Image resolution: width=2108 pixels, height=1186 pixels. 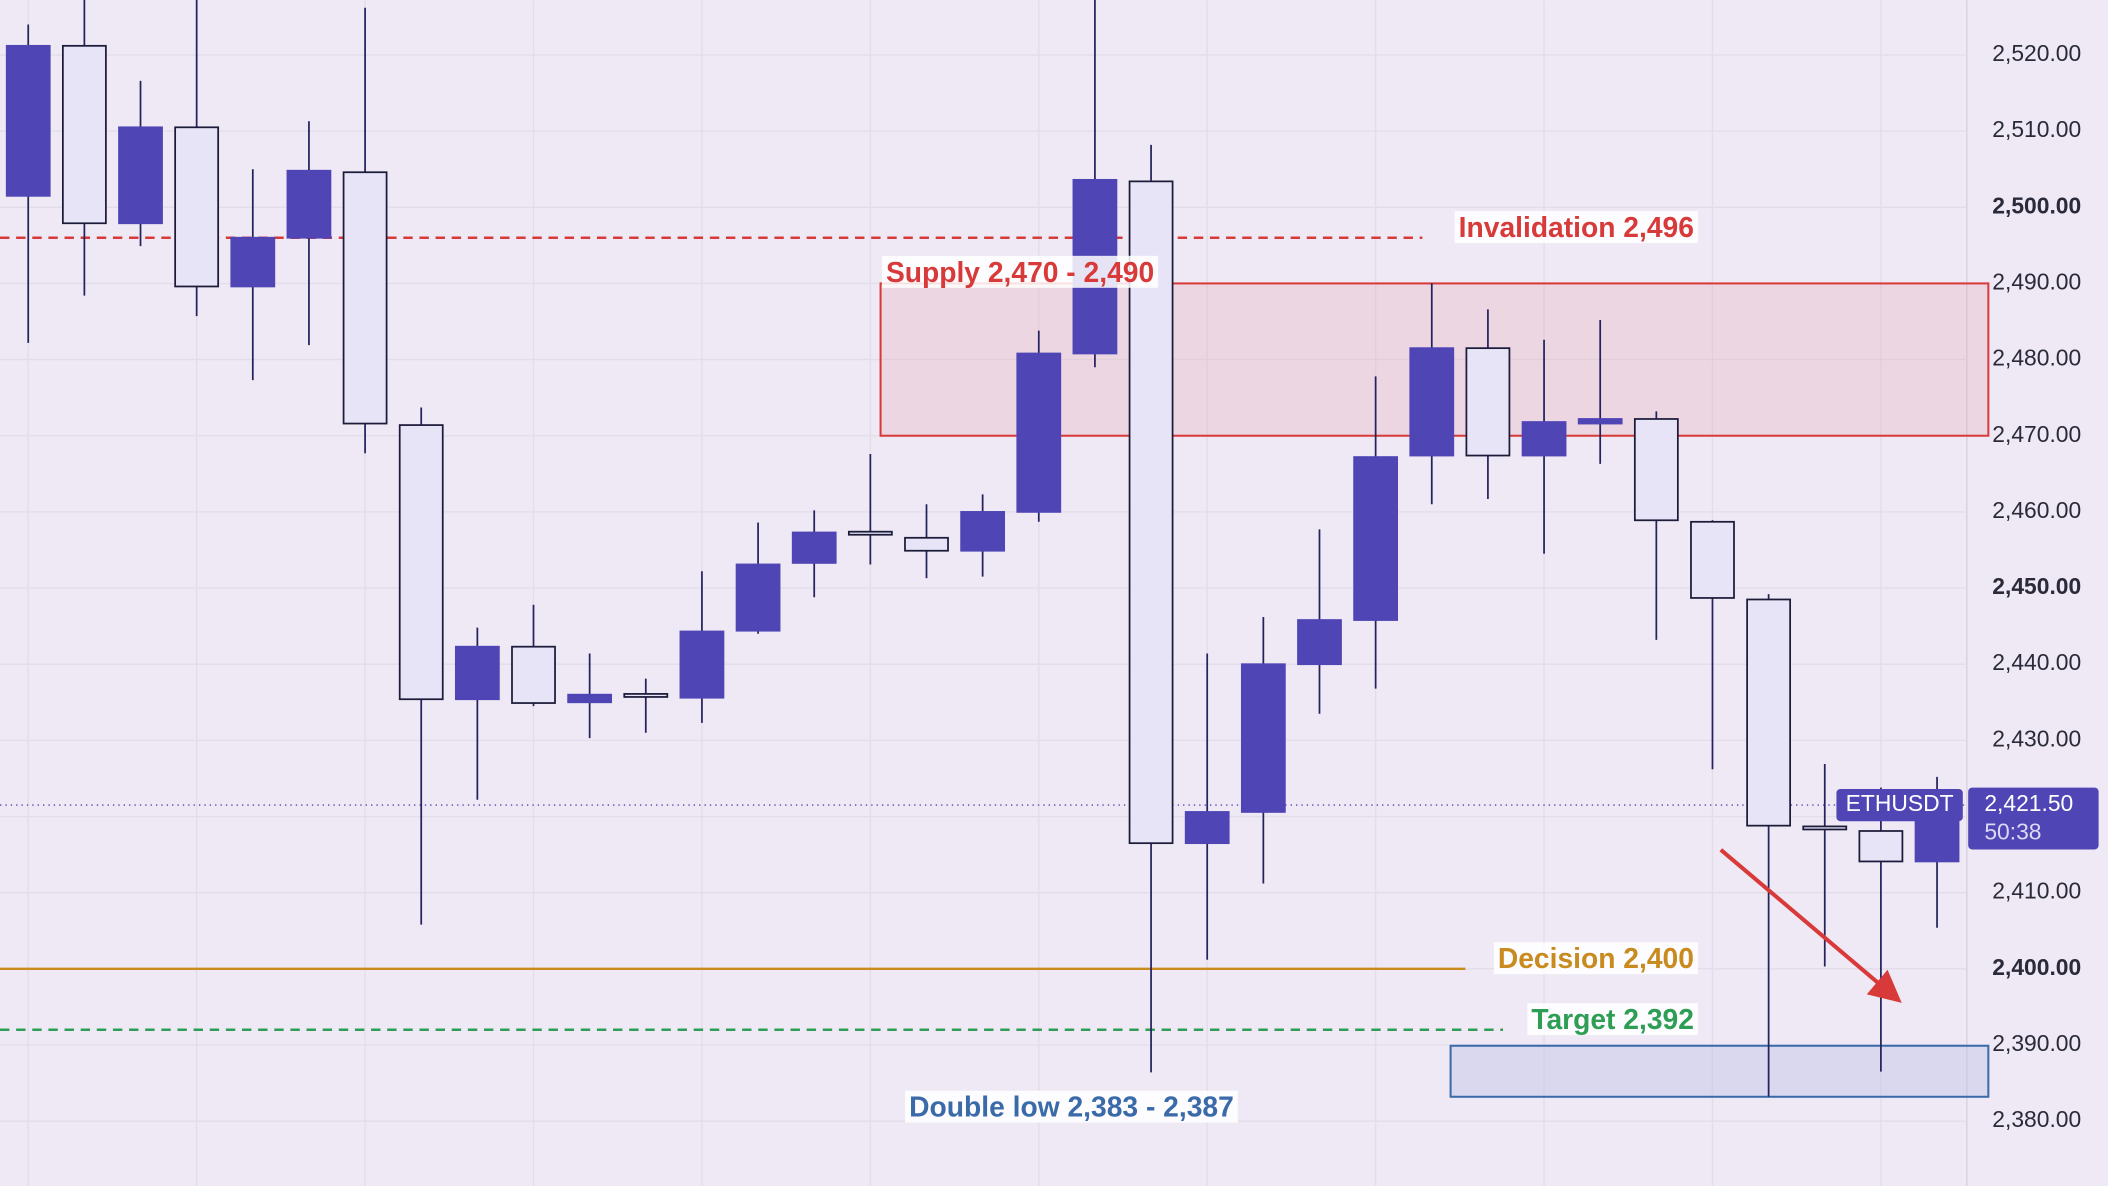 I want to click on y-tick-label: 2,510.00, so click(x=2036, y=129).